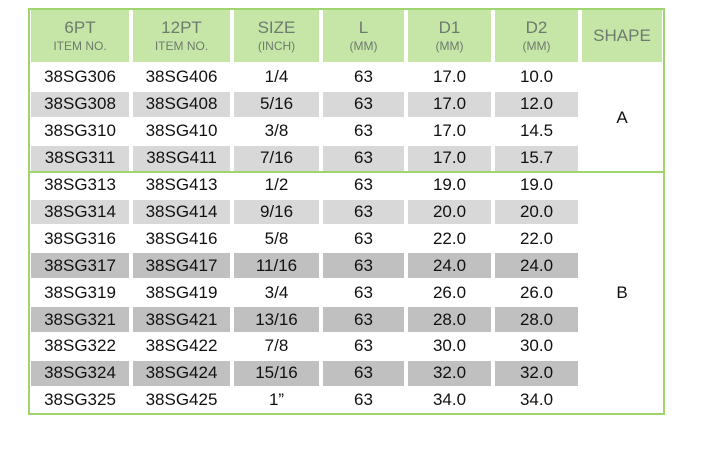 The height and width of the screenshot is (459, 726). I want to click on table-cell: 38SG413, so click(181, 185).